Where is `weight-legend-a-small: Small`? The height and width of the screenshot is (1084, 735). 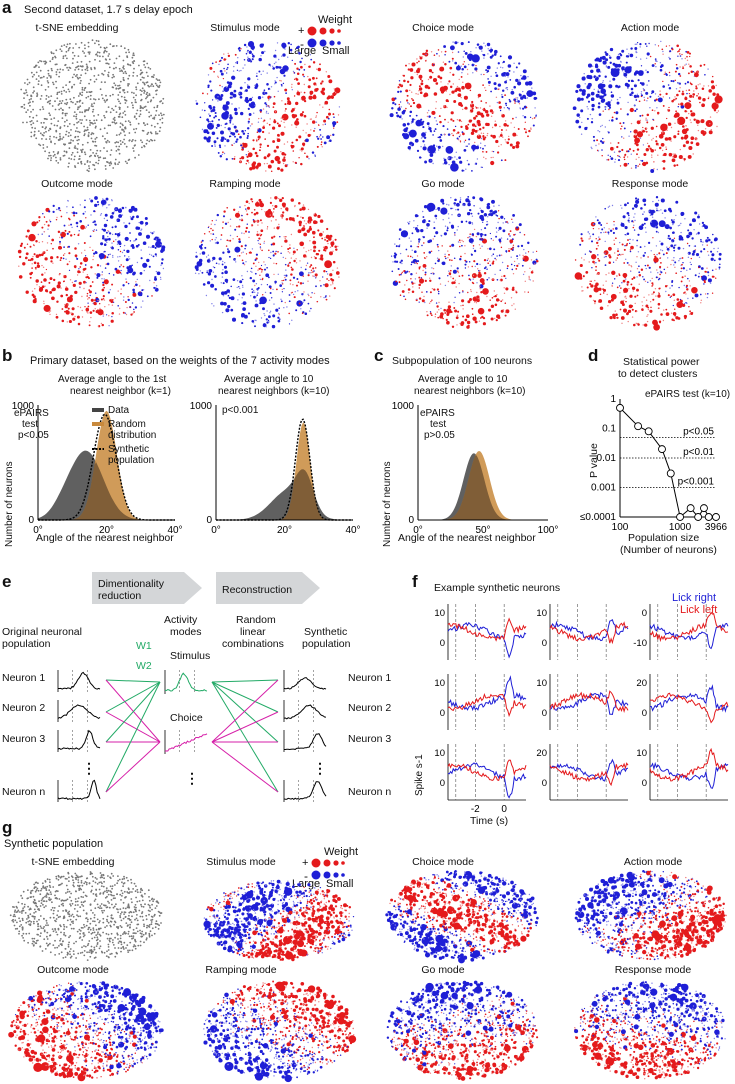
weight-legend-a-small: Small is located at coordinates (336, 51).